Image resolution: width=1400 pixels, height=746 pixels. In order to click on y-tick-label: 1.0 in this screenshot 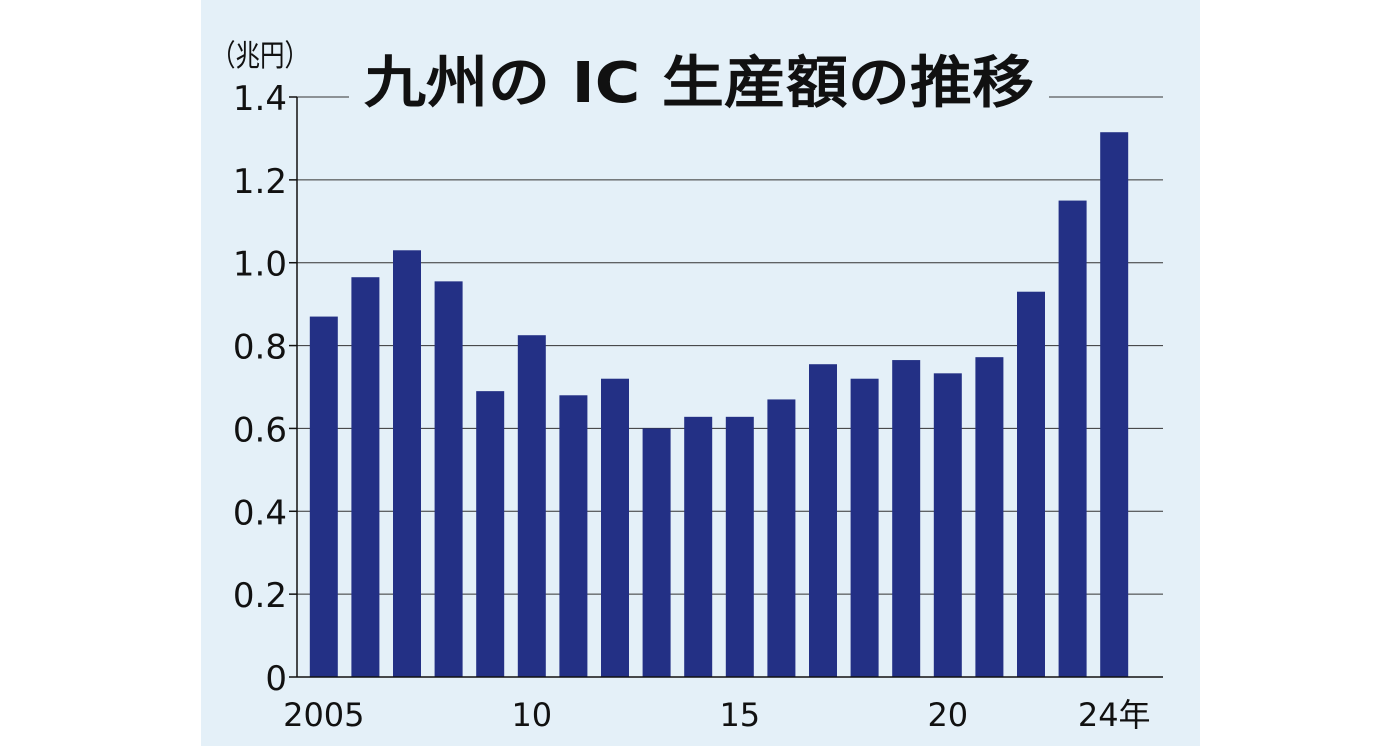, I will do `click(260, 265)`.